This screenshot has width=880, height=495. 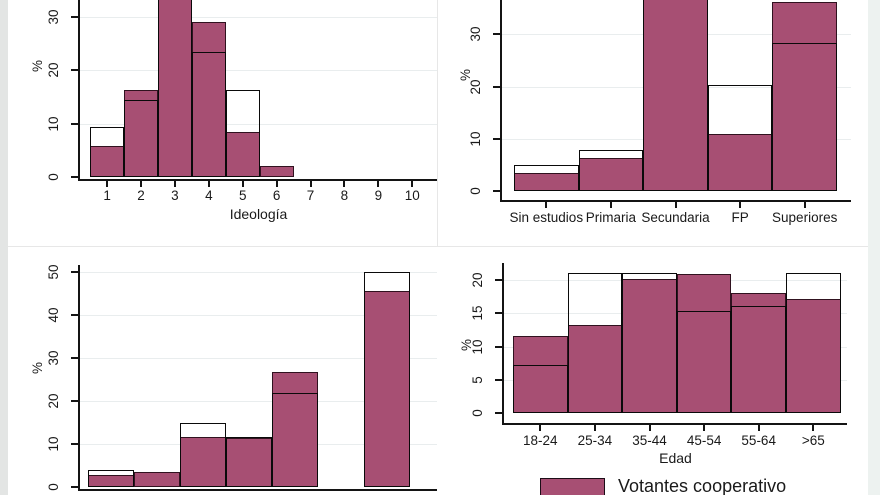 What do you see at coordinates (704, 440) in the screenshot?
I see `x-tick-label: 45-54` at bounding box center [704, 440].